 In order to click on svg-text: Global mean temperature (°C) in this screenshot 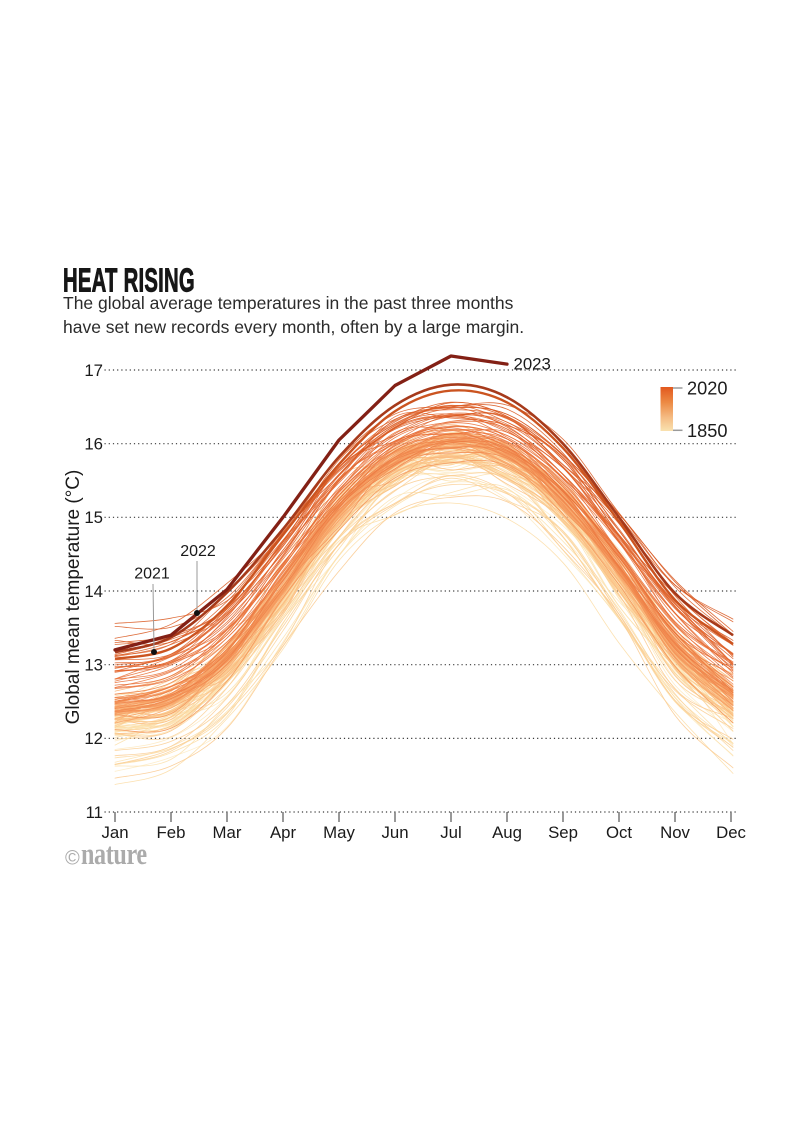, I will do `click(73, 597)`.